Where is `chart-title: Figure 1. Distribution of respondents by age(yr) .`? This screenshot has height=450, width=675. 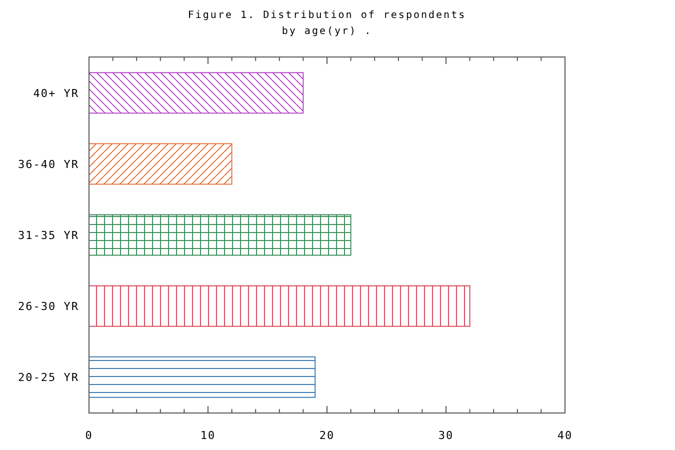
chart-title: Figure 1. Distribution of respondents by age(yr) . is located at coordinates (327, 23).